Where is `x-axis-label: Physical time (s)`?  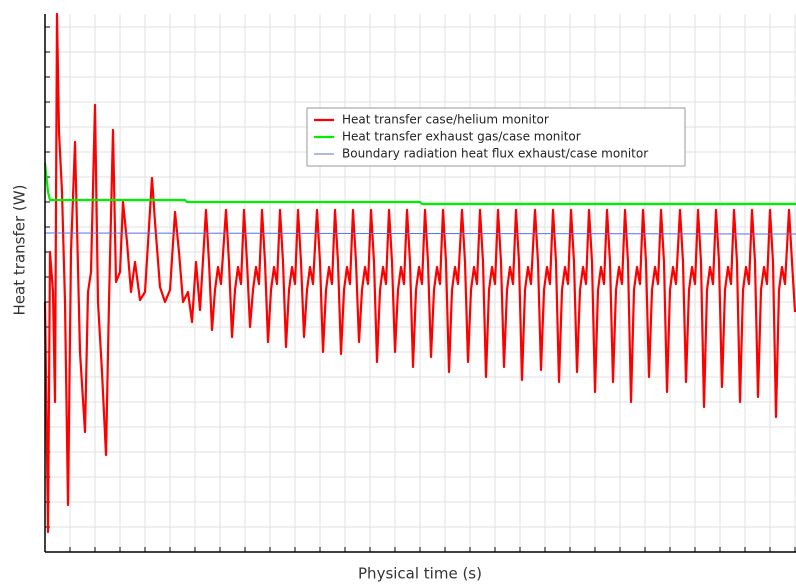
x-axis-label: Physical time (s) is located at coordinates (420, 574).